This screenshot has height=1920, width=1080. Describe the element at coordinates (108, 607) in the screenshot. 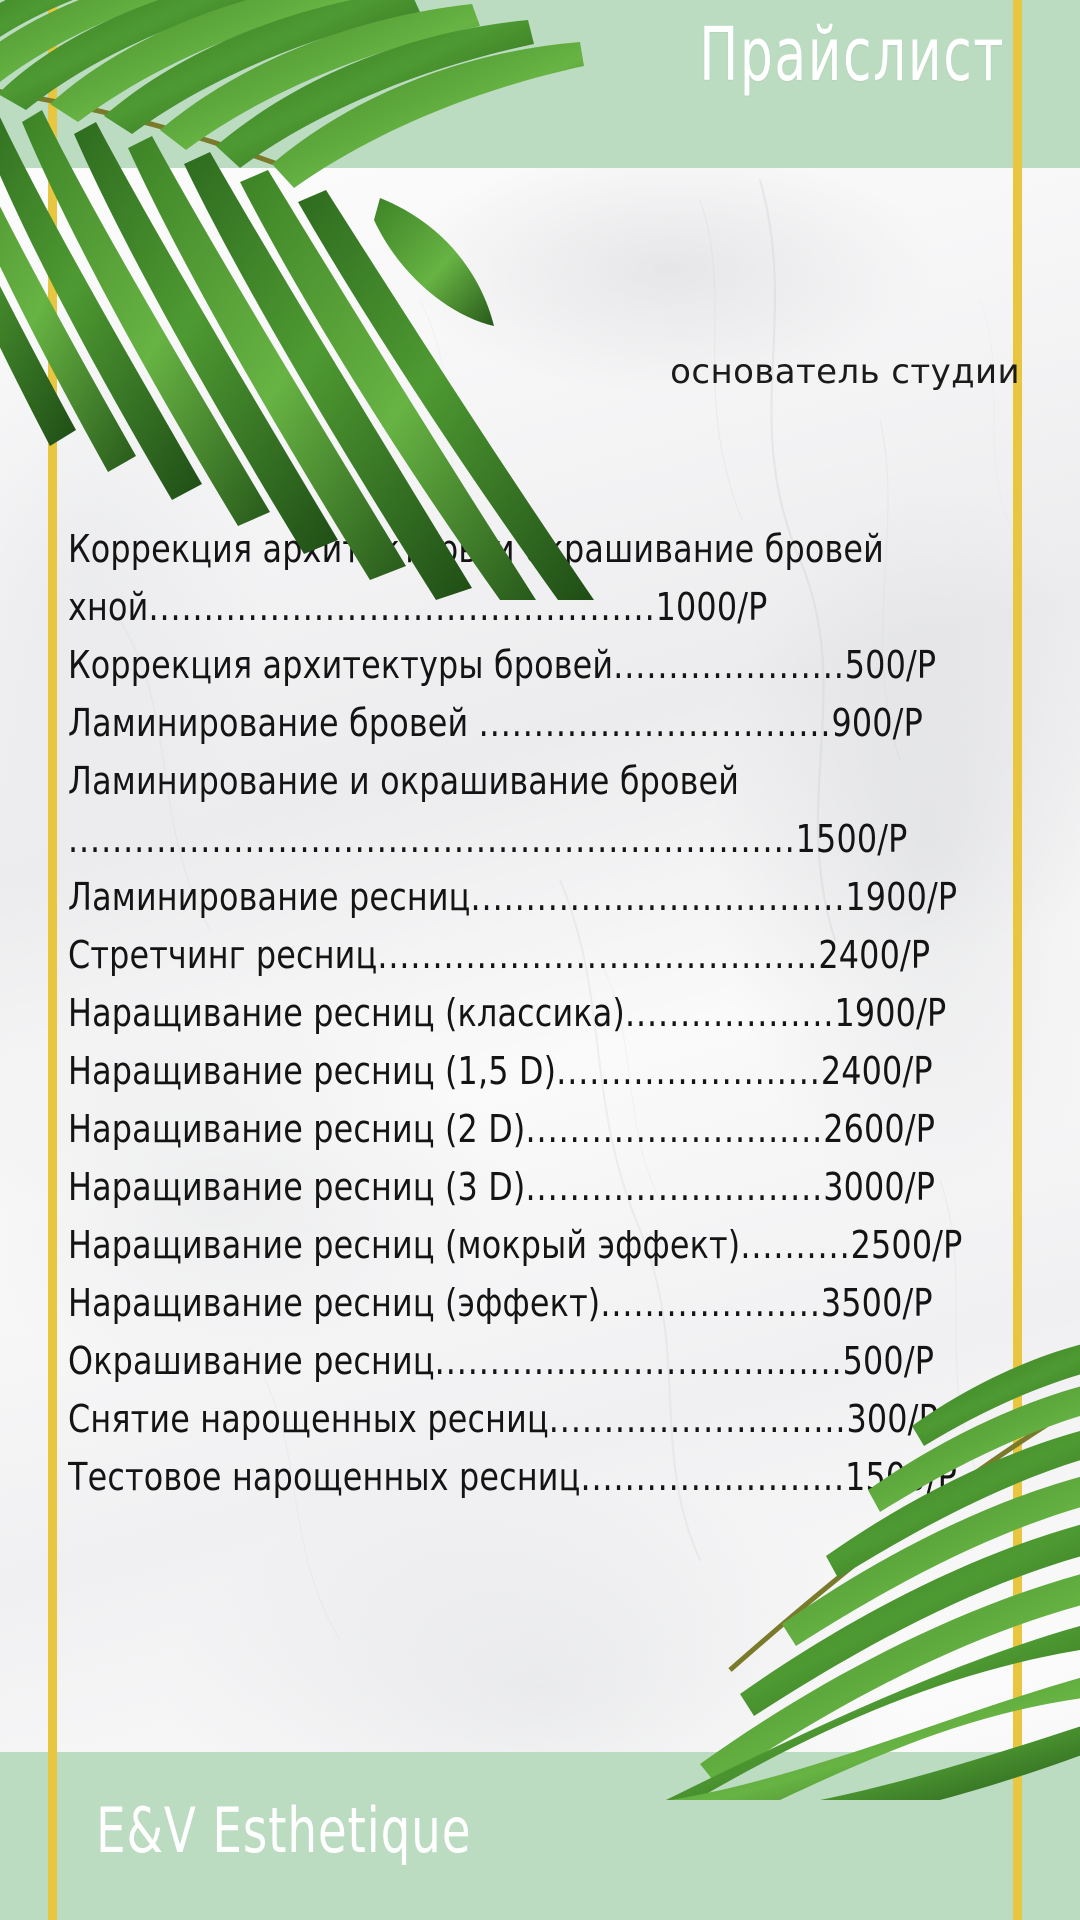

I see `pricelist-service-tail-word: хной` at that location.